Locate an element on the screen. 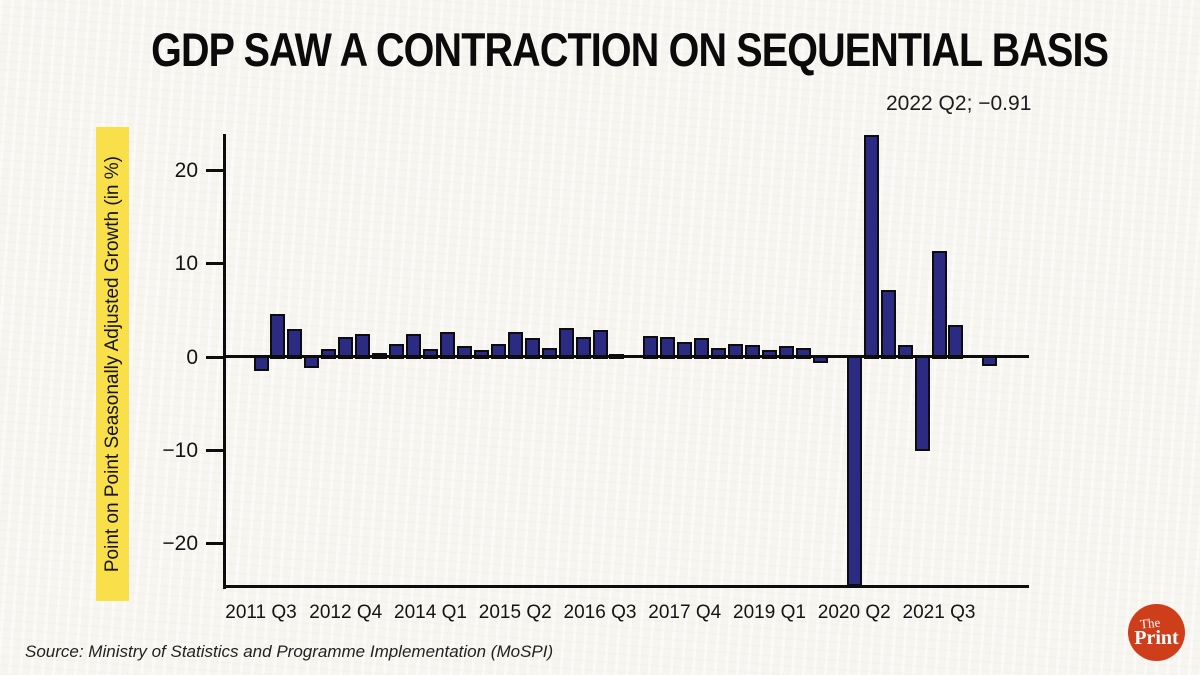  bar-2012-q4 is located at coordinates (346, 348).